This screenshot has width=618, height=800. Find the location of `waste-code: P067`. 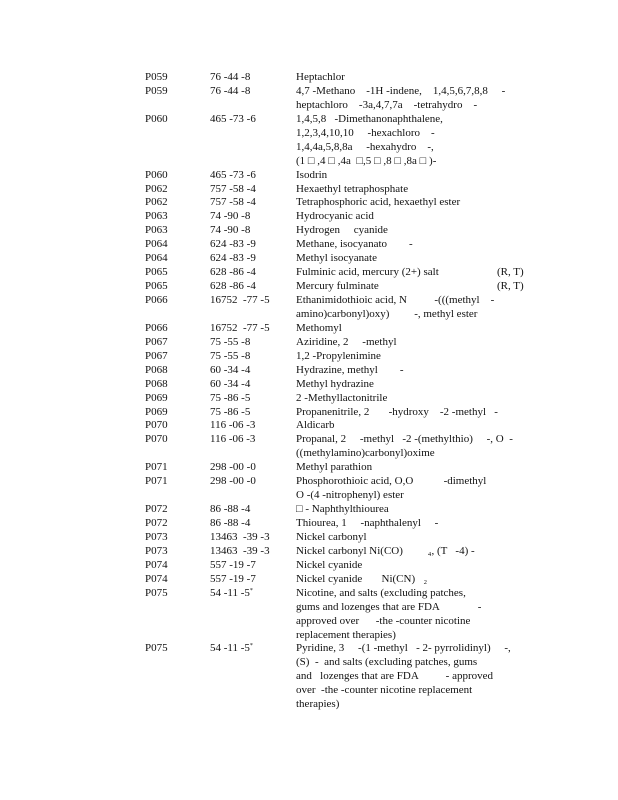

waste-code: P067 is located at coordinates (156, 355).